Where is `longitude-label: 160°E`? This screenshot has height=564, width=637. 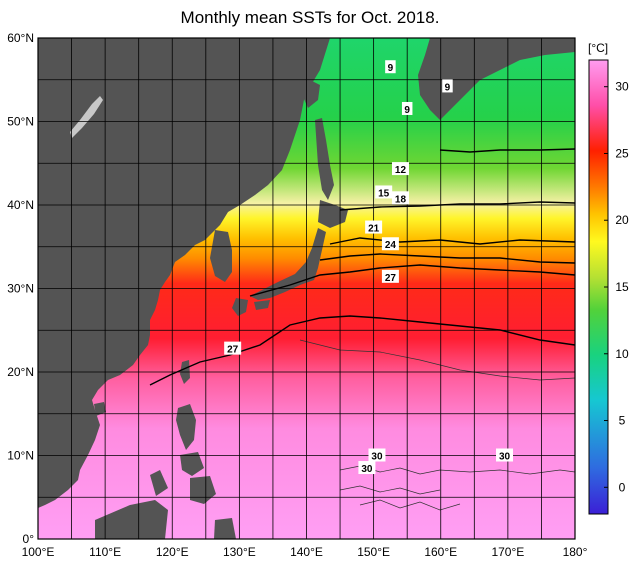
longitude-label: 160°E is located at coordinates (440, 552).